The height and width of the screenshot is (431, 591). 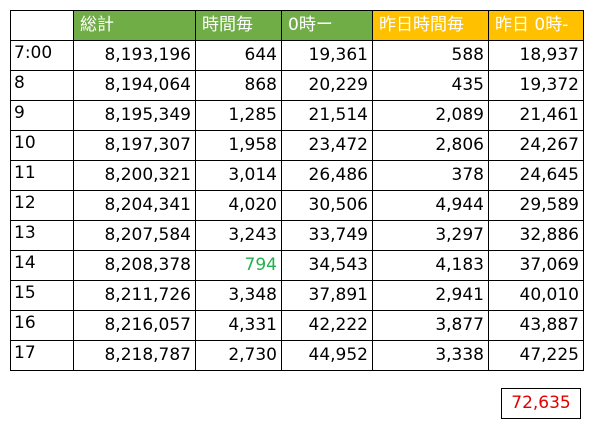 I want to click on hourly-cell: 1,958, so click(x=238, y=145).